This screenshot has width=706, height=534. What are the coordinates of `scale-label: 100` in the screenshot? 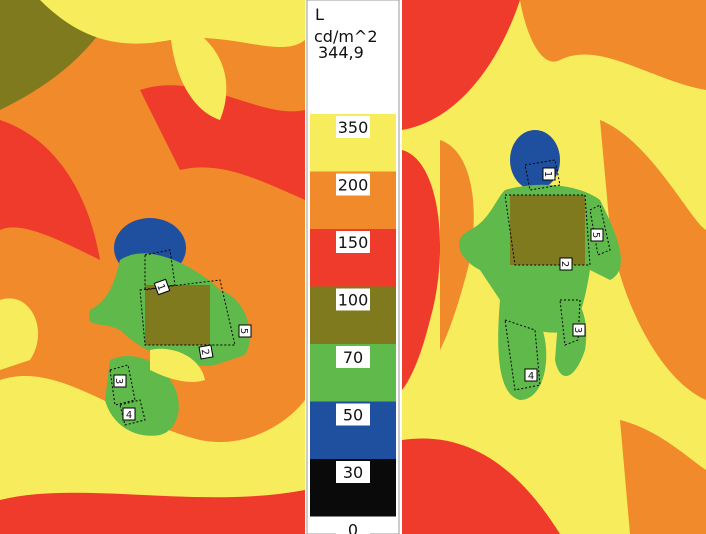 It's located at (353, 300).